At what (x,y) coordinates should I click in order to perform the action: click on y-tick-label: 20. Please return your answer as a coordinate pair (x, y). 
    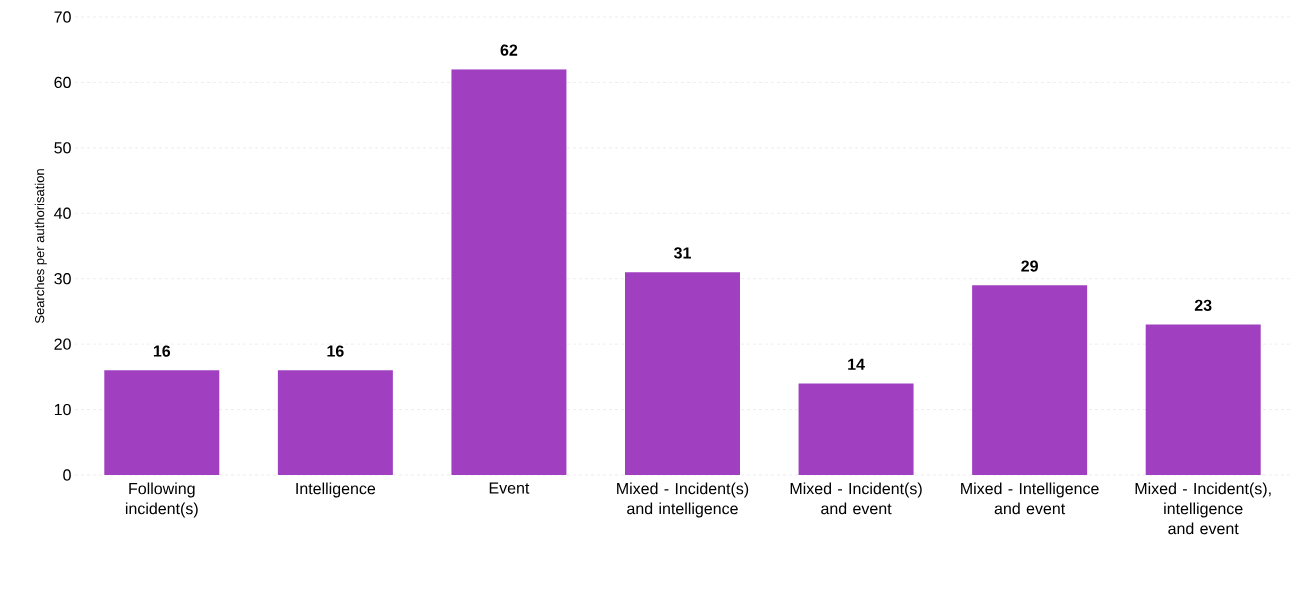
    Looking at the image, I should click on (62, 344).